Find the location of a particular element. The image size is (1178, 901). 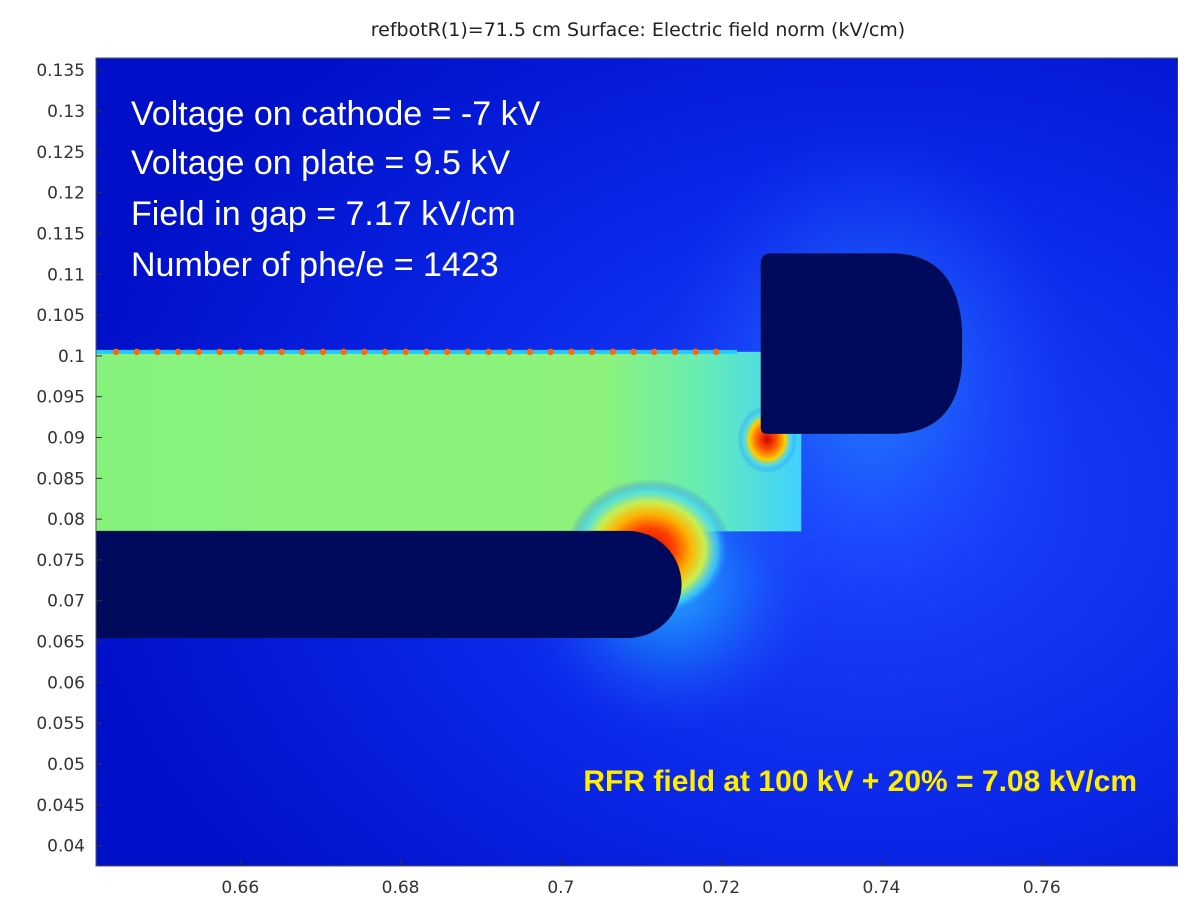

y-tick-label: 0.075 is located at coordinates (60, 561).